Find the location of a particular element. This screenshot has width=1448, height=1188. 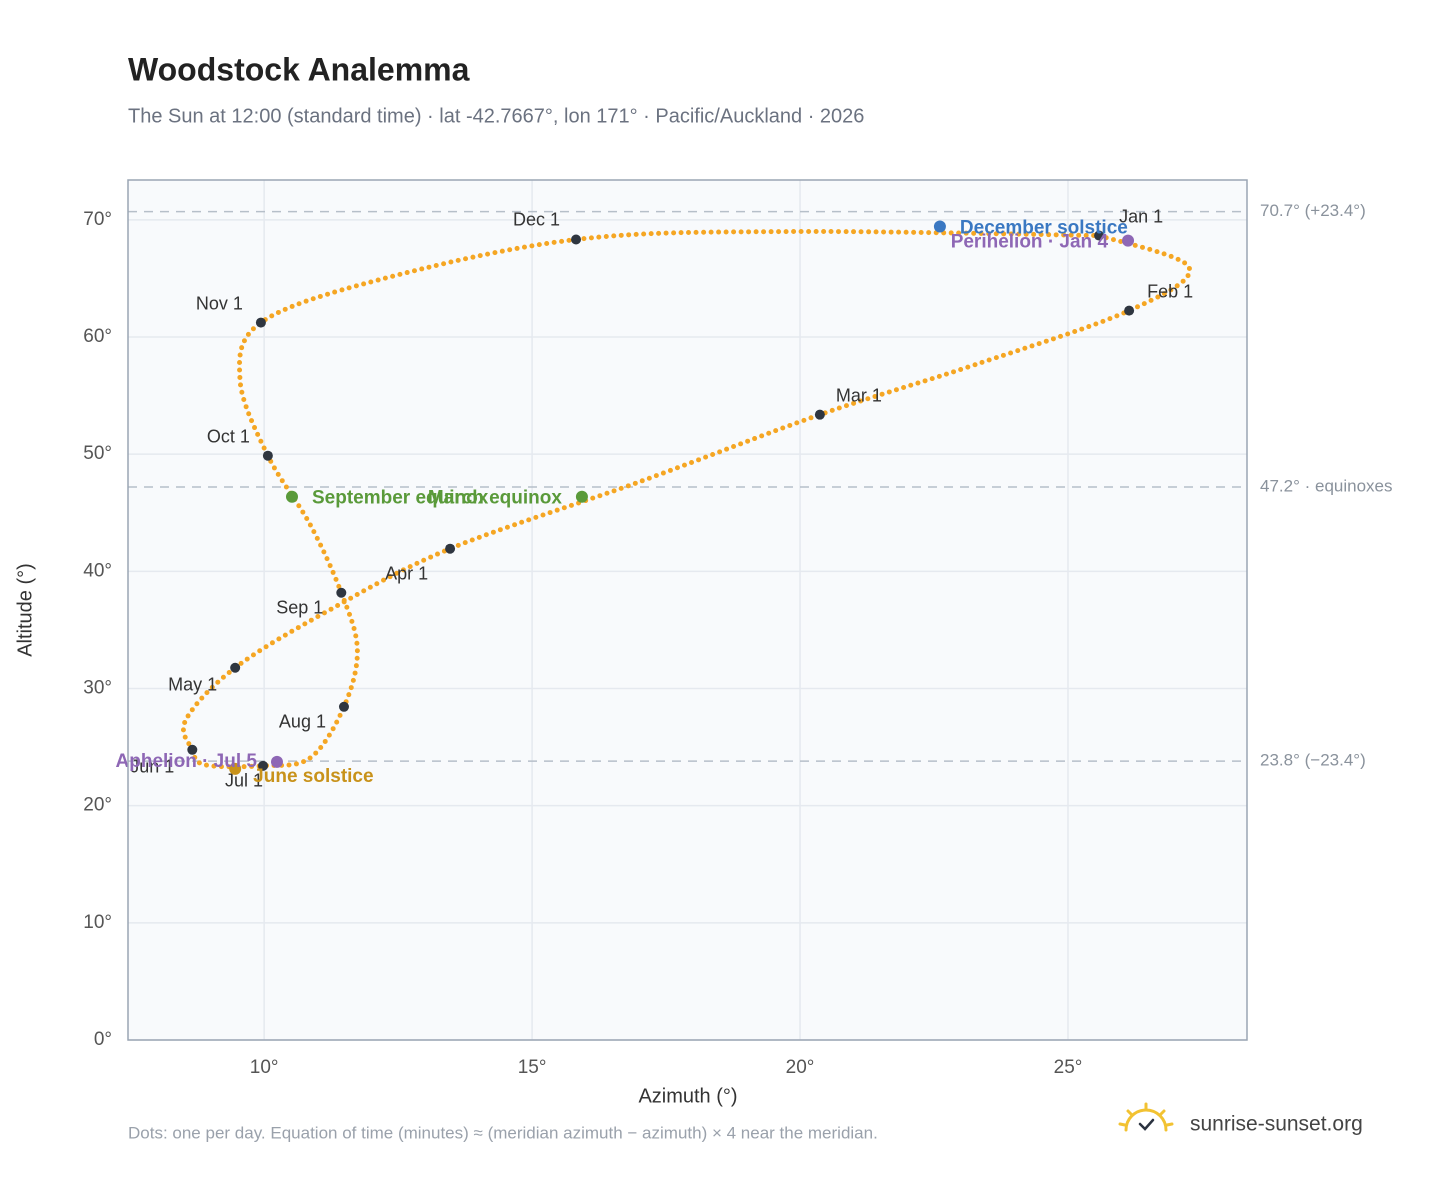

event-label: March equinox is located at coordinates (495, 498).